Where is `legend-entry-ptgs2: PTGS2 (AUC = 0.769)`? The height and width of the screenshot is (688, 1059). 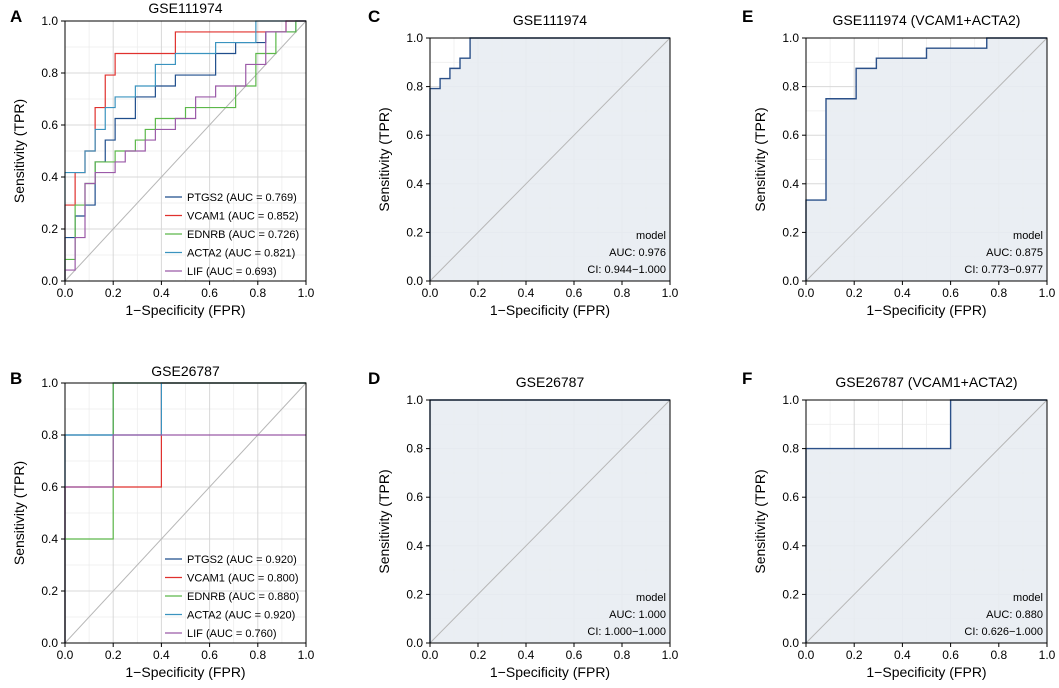
legend-entry-ptgs2: PTGS2 (AUC = 0.769) is located at coordinates (242, 198).